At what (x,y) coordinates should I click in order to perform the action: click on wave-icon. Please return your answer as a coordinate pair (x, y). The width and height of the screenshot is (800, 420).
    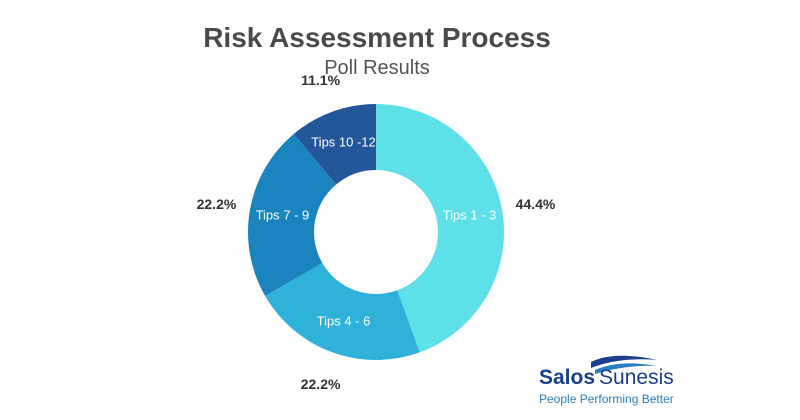
    Looking at the image, I should click on (624, 364).